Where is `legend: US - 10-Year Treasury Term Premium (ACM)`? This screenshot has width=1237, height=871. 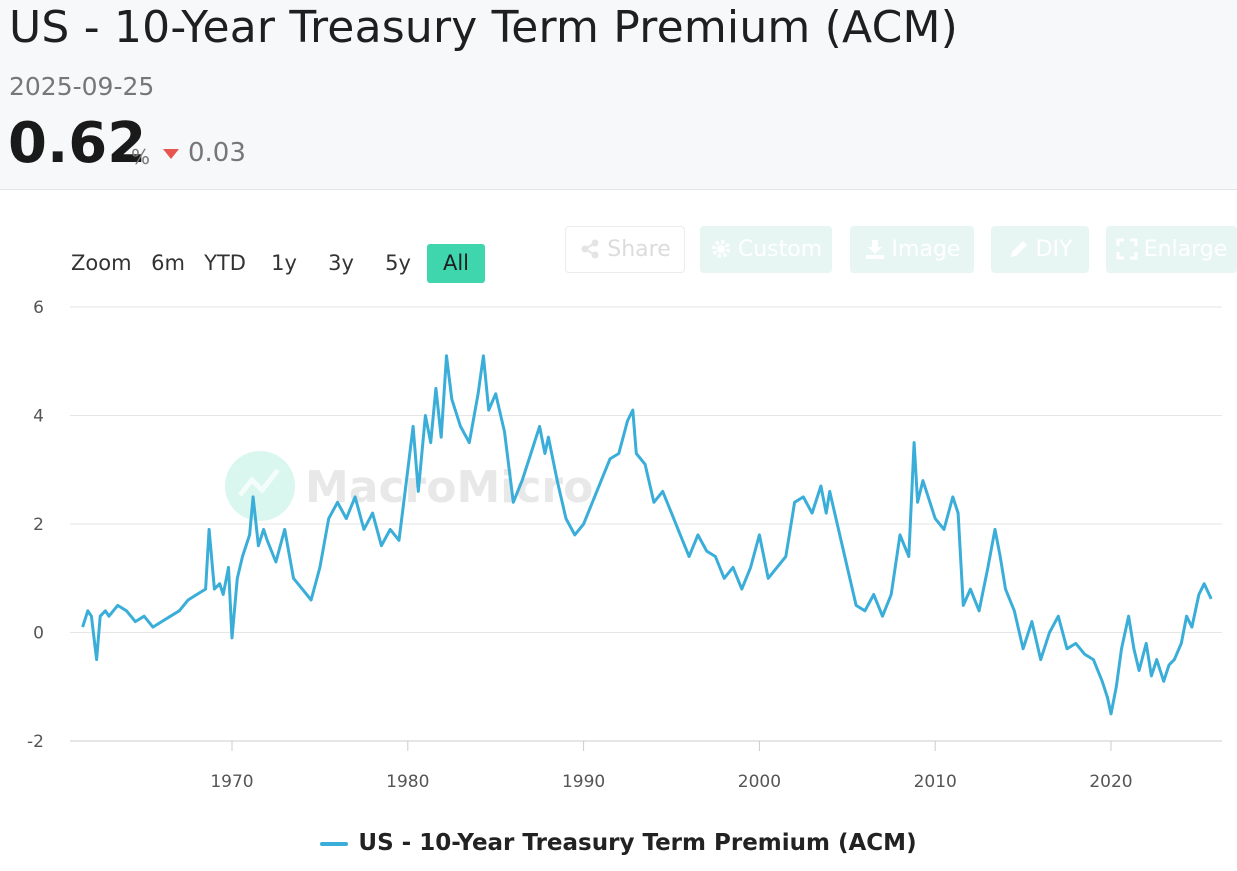 legend: US - 10-Year Treasury Term Premium (ACM) is located at coordinates (618, 843).